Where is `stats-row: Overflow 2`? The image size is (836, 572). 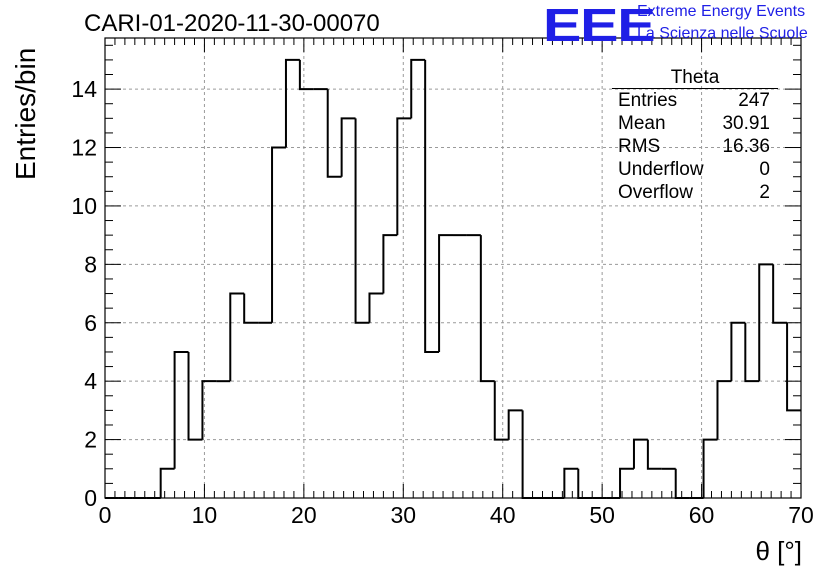
stats-row: Overflow 2 is located at coordinates (693, 192).